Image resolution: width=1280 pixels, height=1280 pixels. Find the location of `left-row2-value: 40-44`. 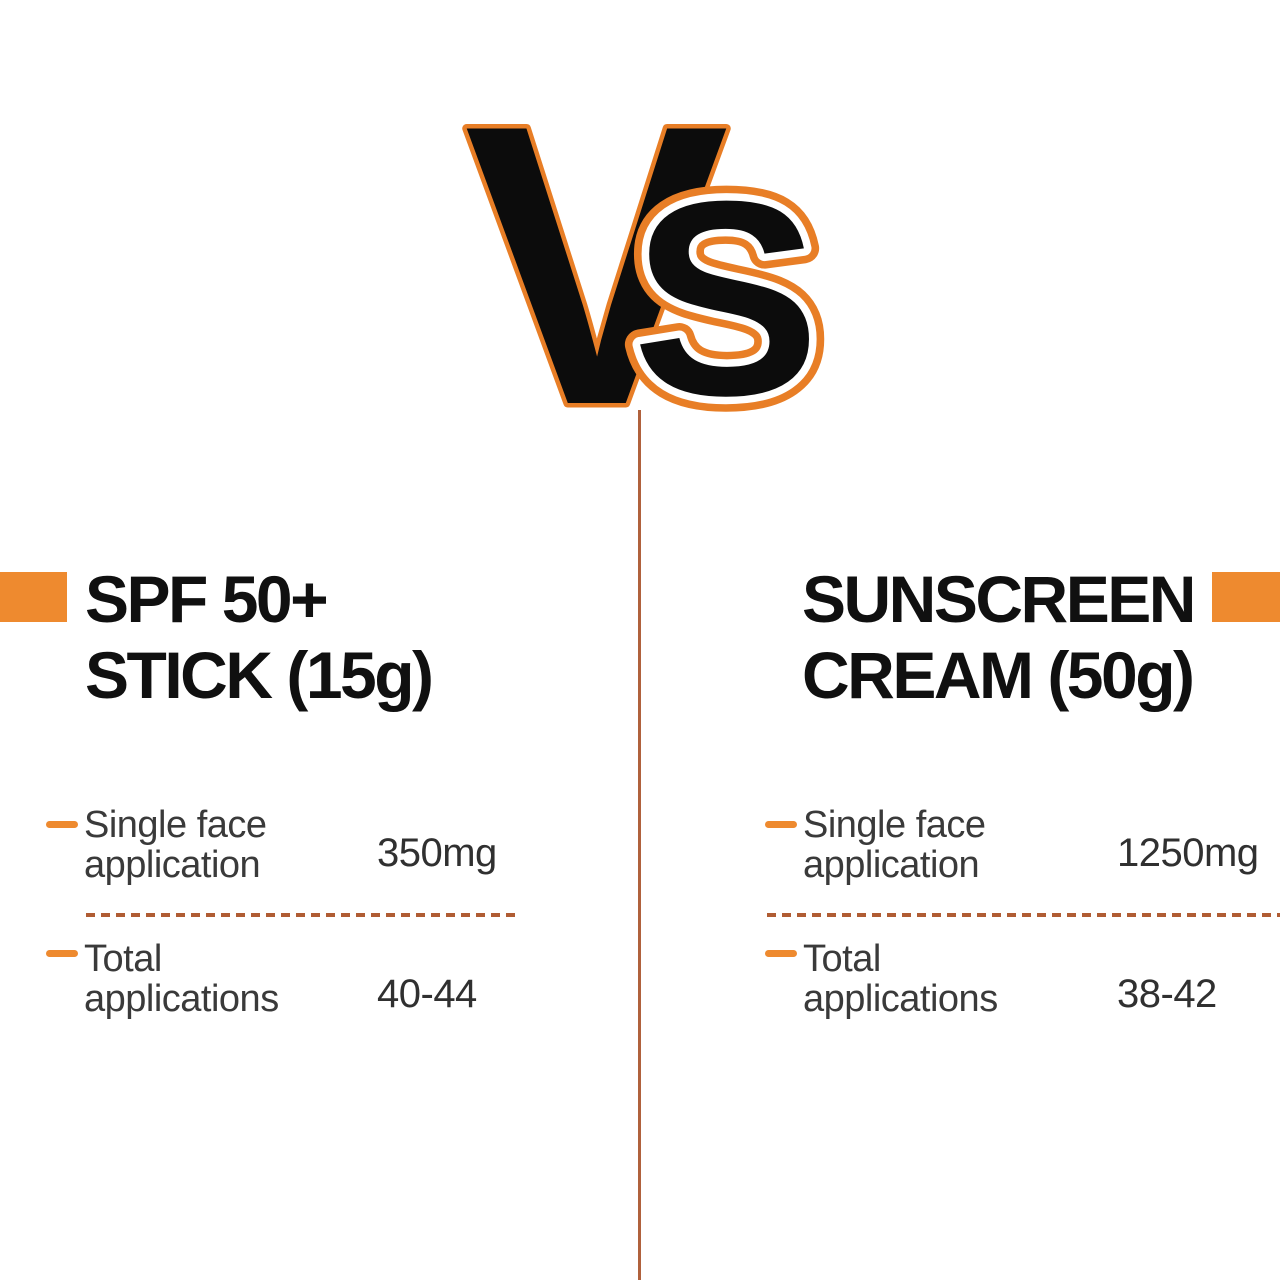

left-row2-value: 40-44 is located at coordinates (427, 994).